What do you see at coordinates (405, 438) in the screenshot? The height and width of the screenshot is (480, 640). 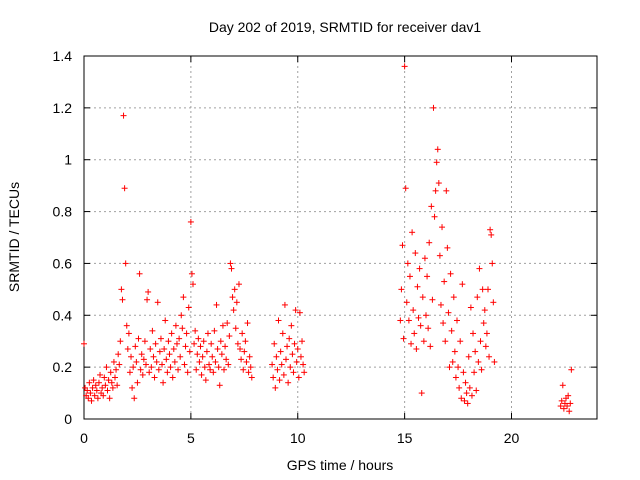 I see `x-tick-label: 15` at bounding box center [405, 438].